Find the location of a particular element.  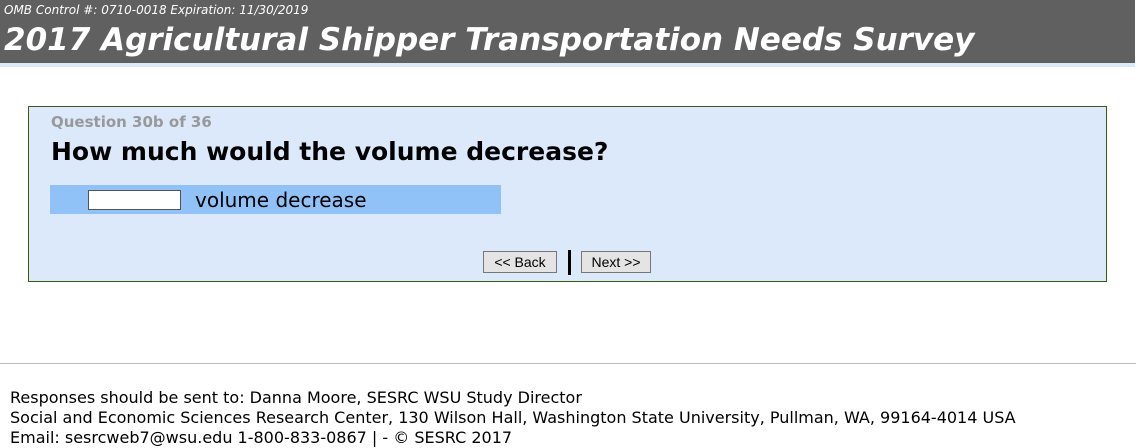

answer-row: volume decrease is located at coordinates (275, 199).